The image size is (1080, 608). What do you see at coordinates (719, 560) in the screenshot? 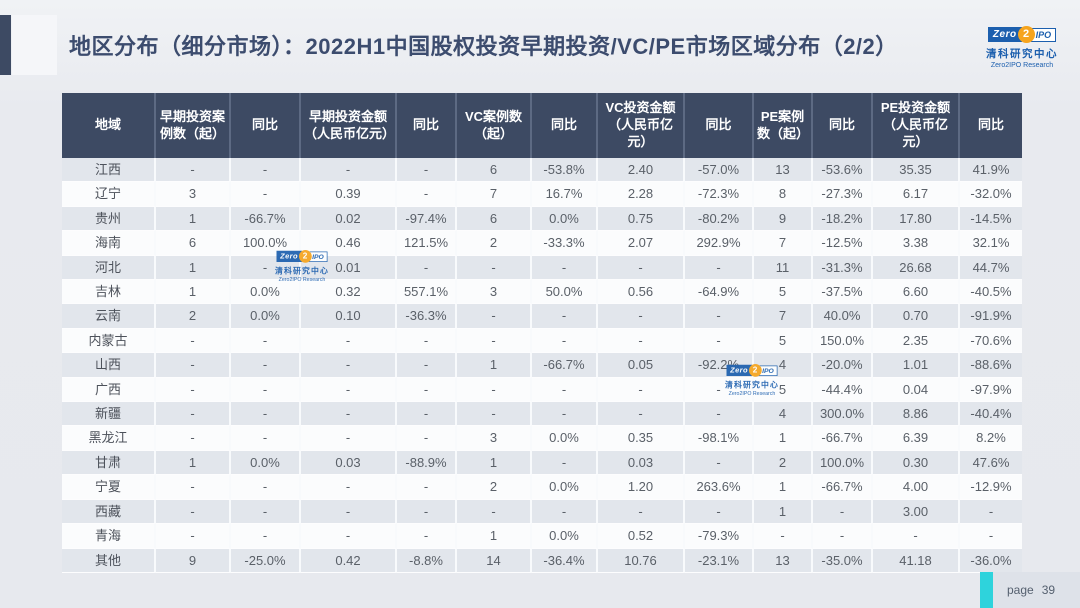
I see `value-cell: -23.1%` at bounding box center [719, 560].